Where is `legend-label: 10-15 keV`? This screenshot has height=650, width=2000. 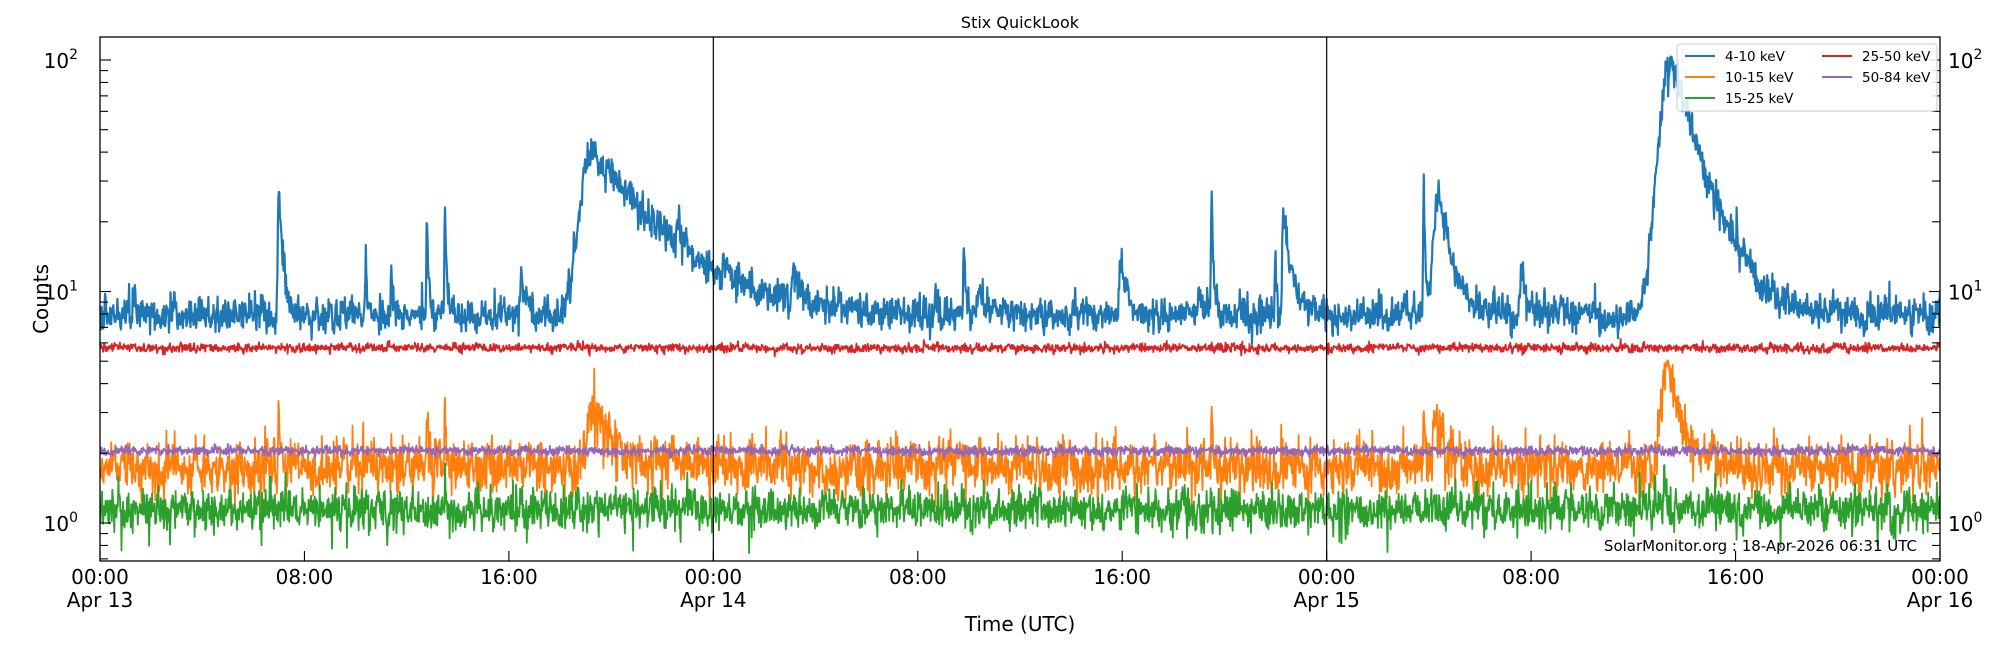 legend-label: 10-15 keV is located at coordinates (1759, 78).